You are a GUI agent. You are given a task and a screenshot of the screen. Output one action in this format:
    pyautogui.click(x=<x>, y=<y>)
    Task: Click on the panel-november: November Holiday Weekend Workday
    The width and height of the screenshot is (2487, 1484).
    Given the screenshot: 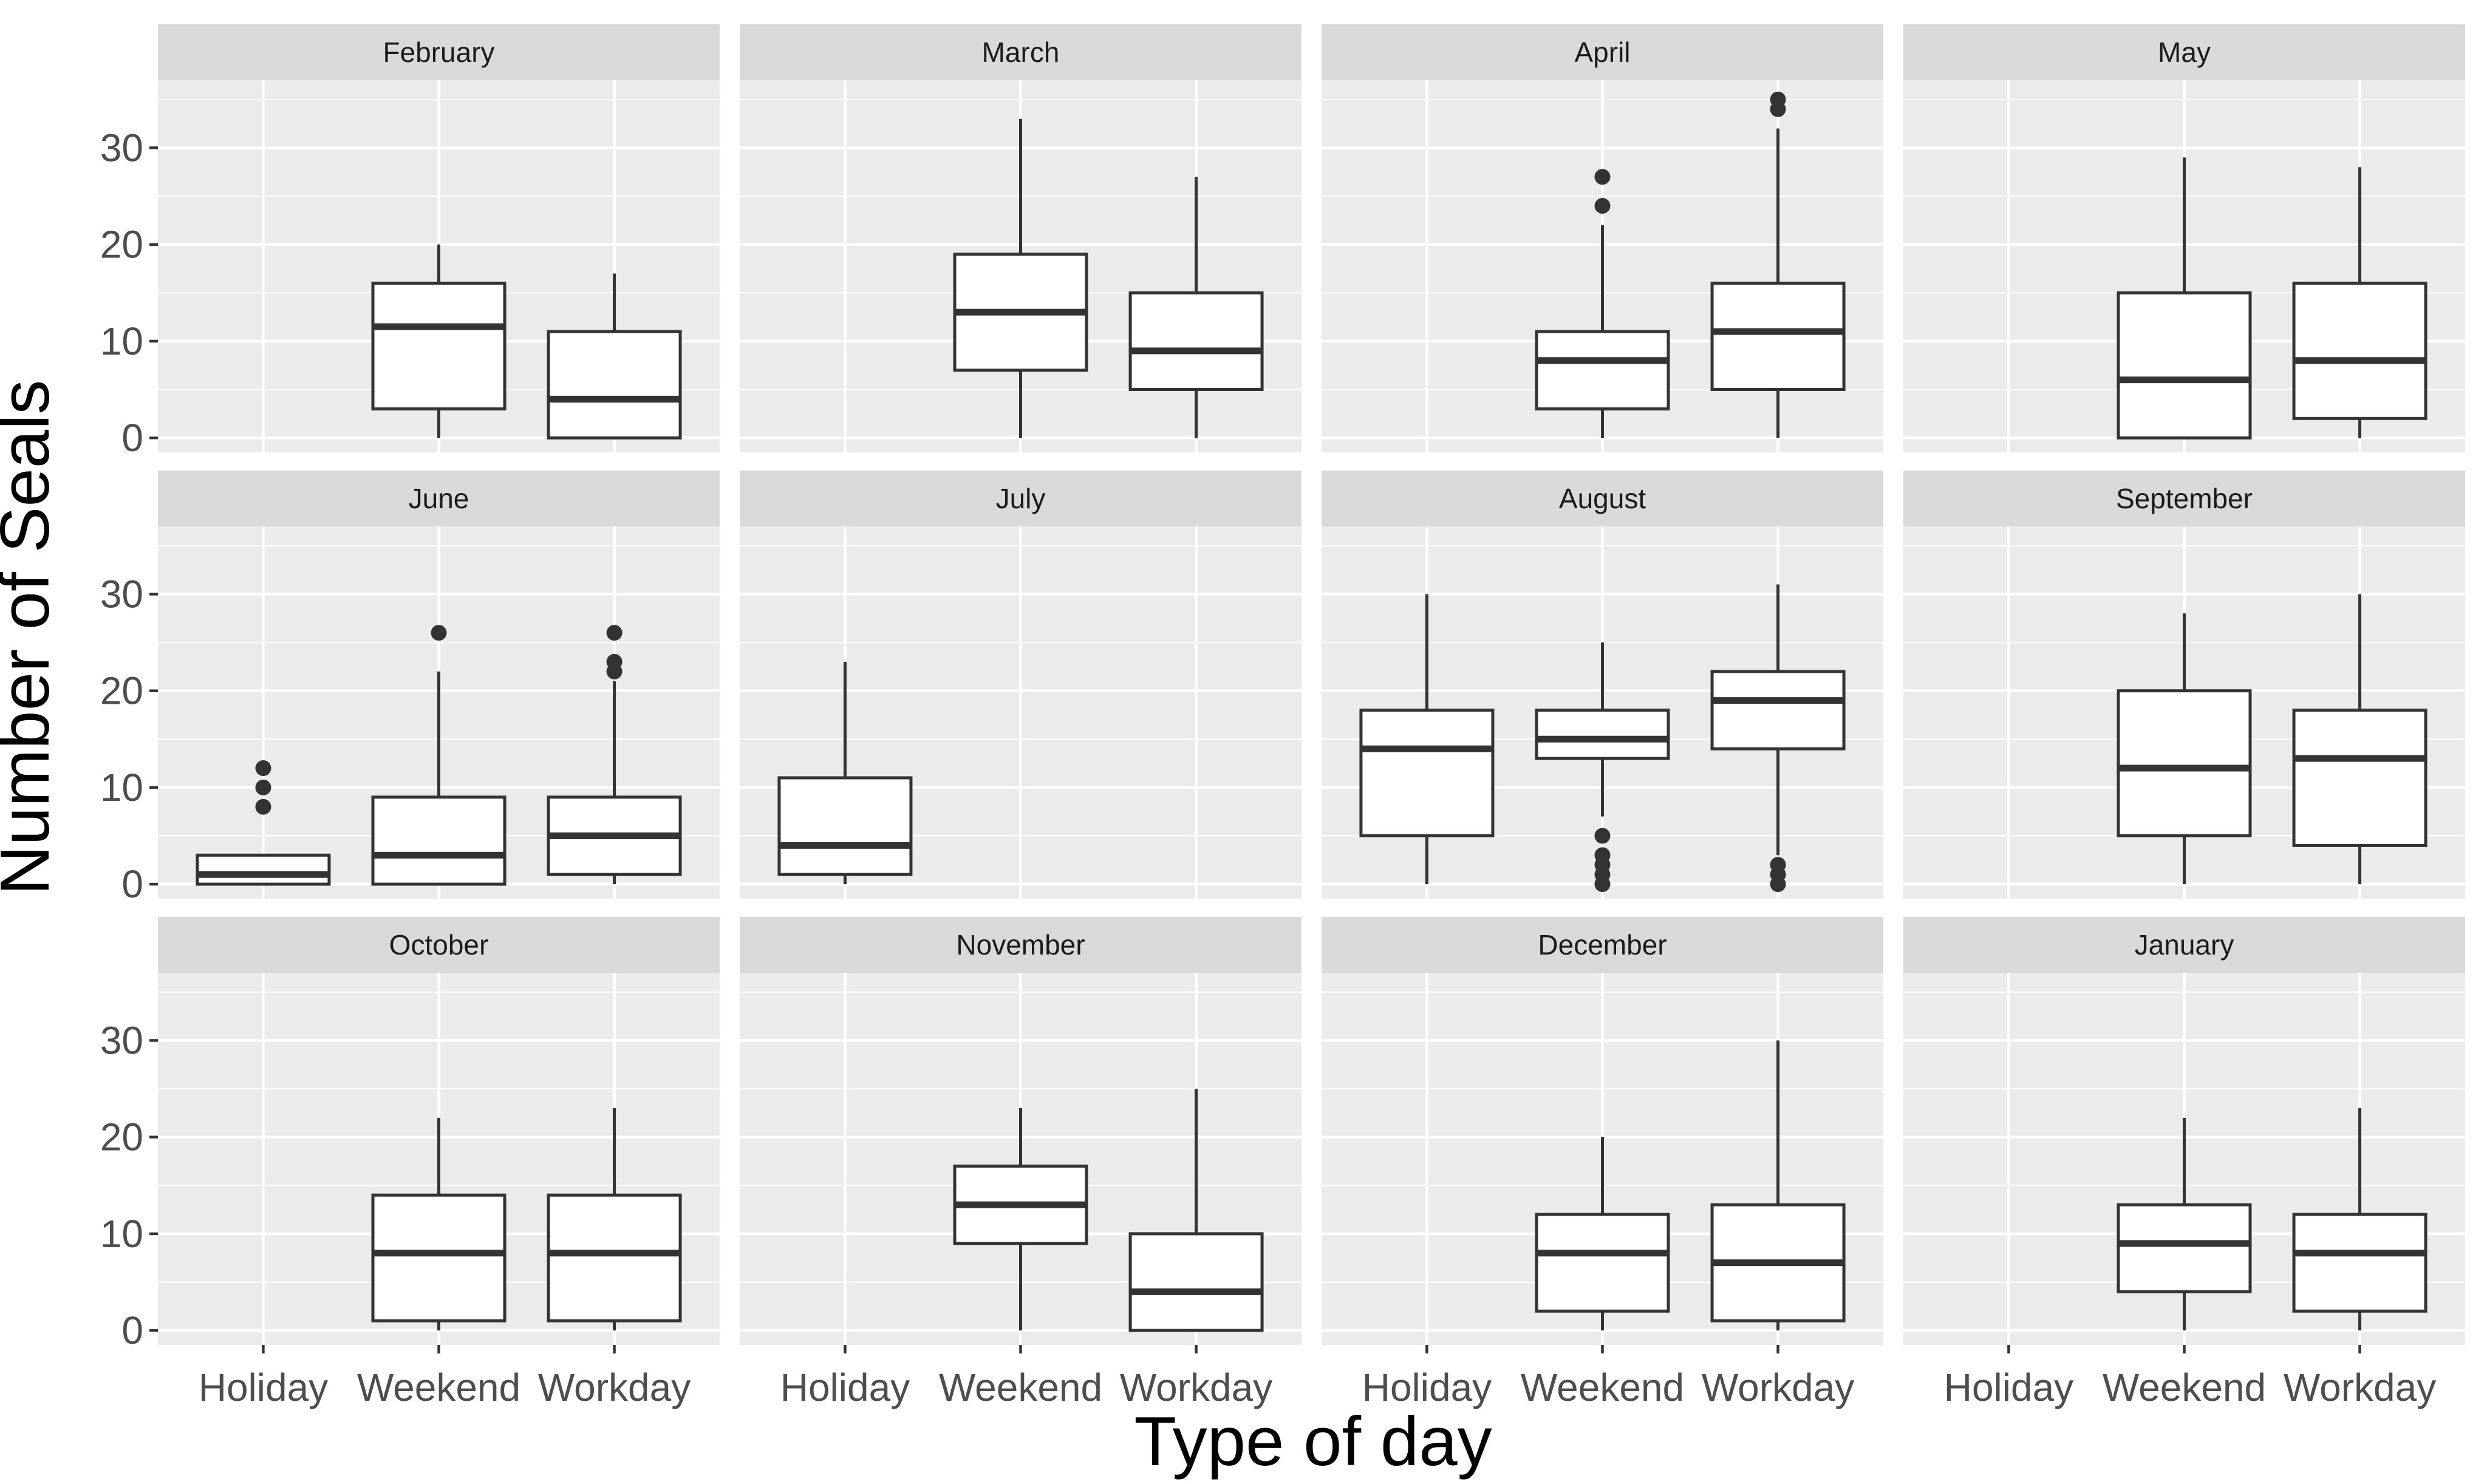 What is the action you would take?
    pyautogui.click(x=1020, y=1163)
    